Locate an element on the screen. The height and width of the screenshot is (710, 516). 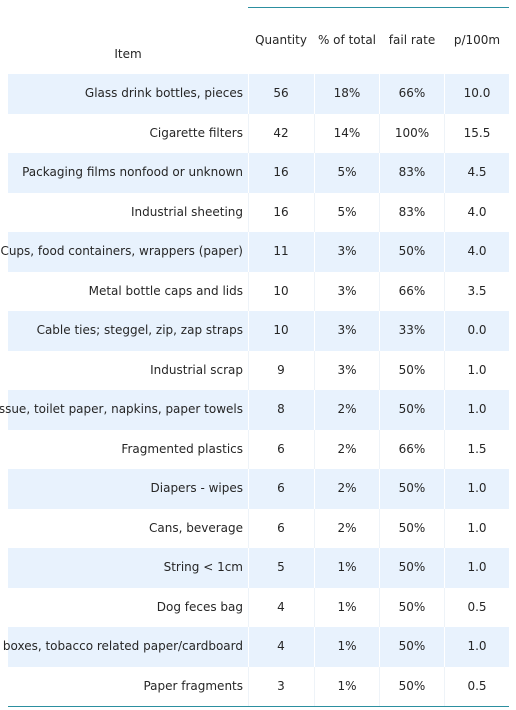
item-cell: Industrial sheeting is located at coordinates (125, 213).